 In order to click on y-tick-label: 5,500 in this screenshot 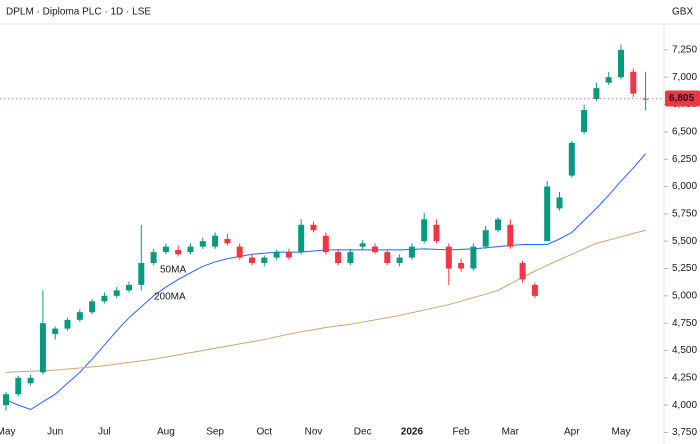, I will do `click(684, 241)`.